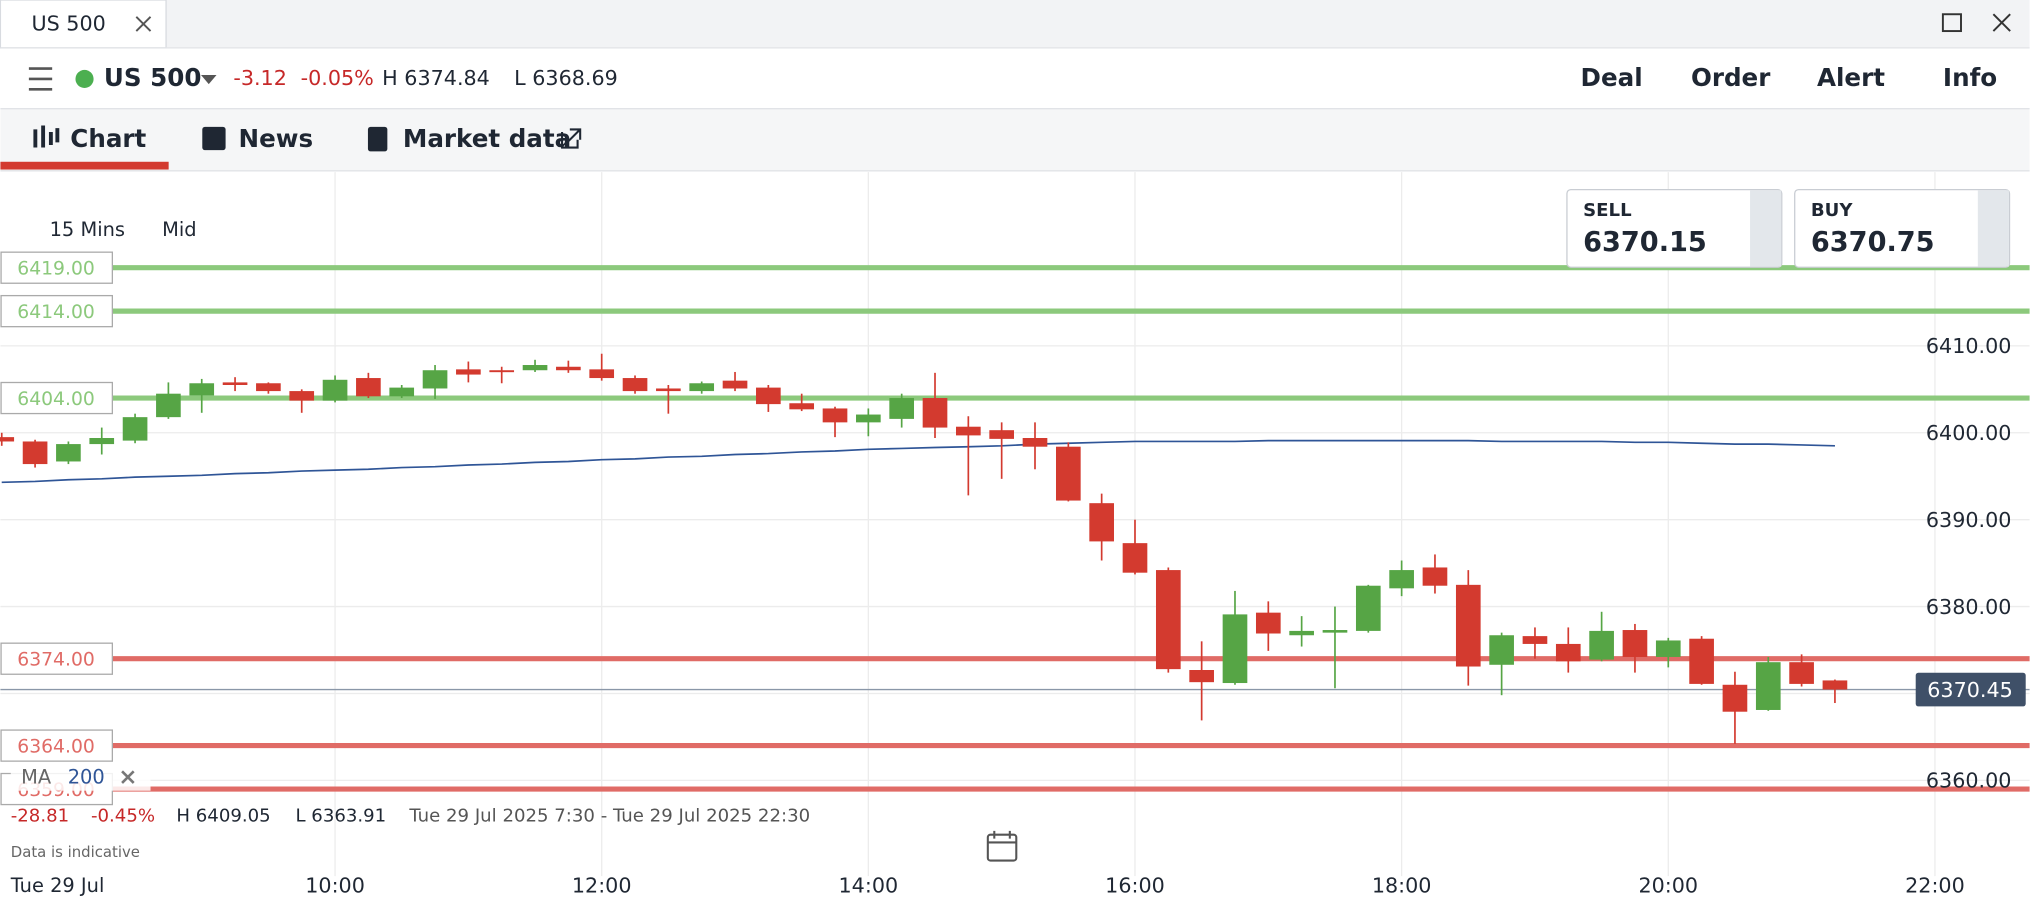  Describe the element at coordinates (57, 885) in the screenshot. I see `axis-date: Tue 29 Jul` at that location.